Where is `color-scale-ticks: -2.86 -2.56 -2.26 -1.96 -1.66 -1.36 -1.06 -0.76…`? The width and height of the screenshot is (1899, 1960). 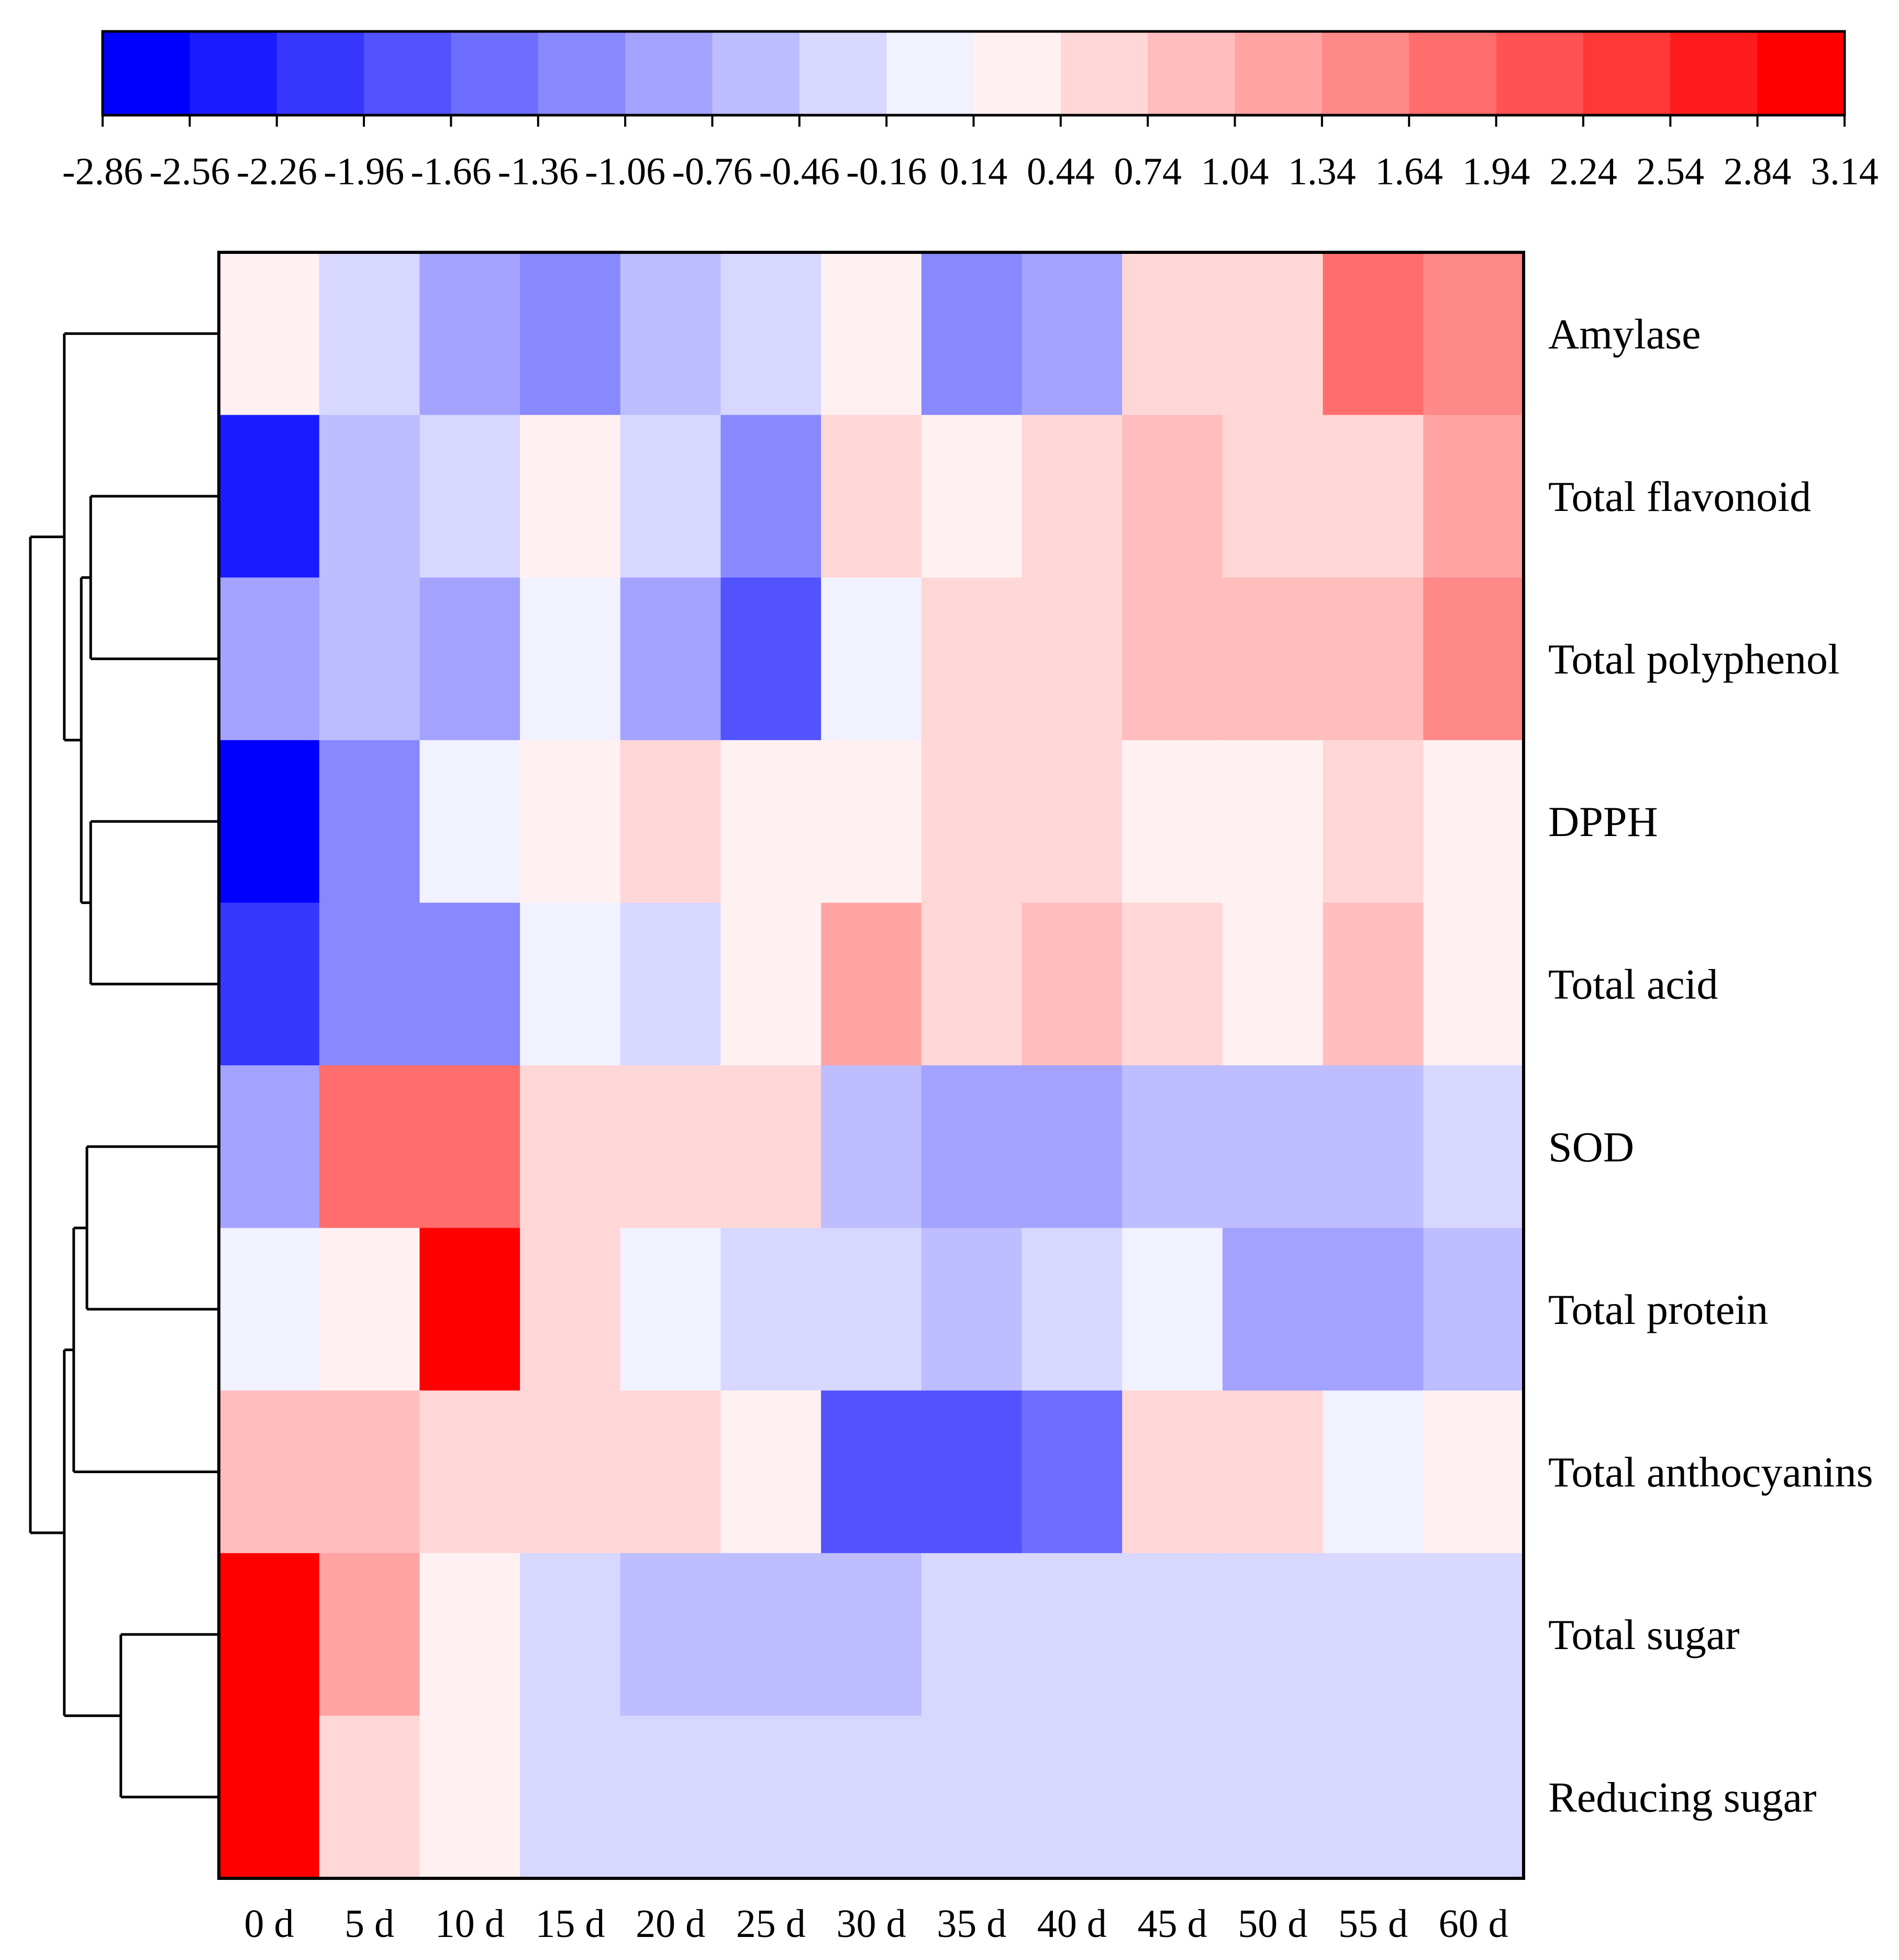 color-scale-ticks: -2.86 -2.56 -2.26 -1.96 -1.66 -1.36 -1.06 -0.76… is located at coordinates (970, 154).